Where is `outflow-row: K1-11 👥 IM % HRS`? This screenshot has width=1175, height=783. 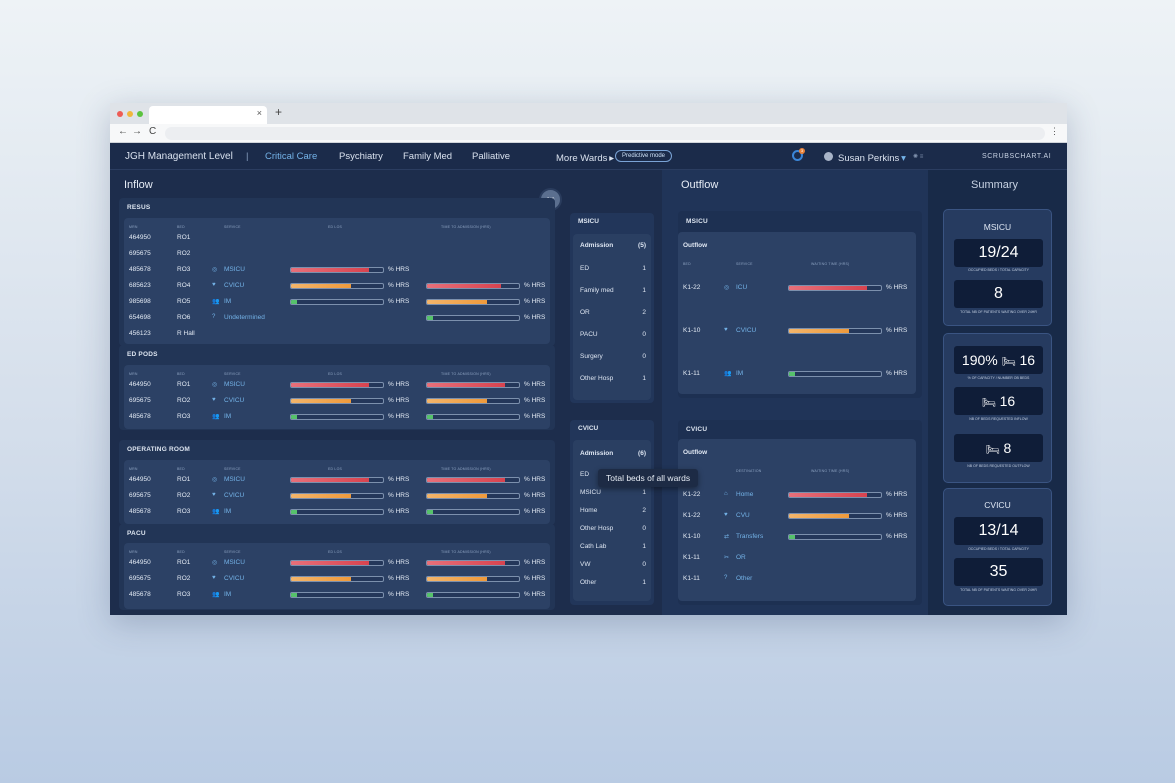 outflow-row: K1-11 👥 IM % HRS is located at coordinates (797, 374).